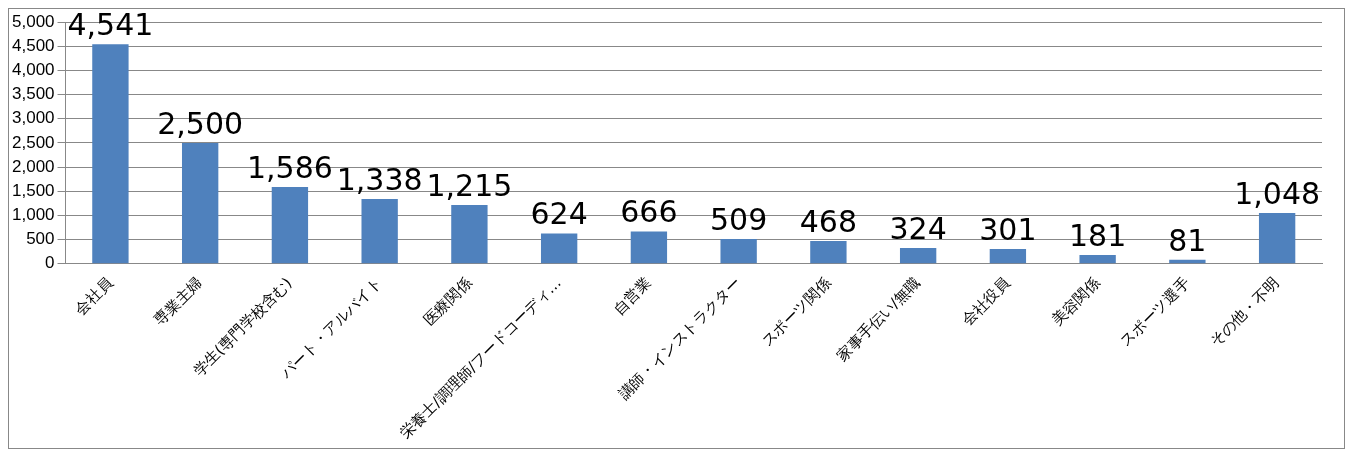  What do you see at coordinates (1244, 312) in the screenshot?
I see `x-tick-label: その他・不明` at bounding box center [1244, 312].